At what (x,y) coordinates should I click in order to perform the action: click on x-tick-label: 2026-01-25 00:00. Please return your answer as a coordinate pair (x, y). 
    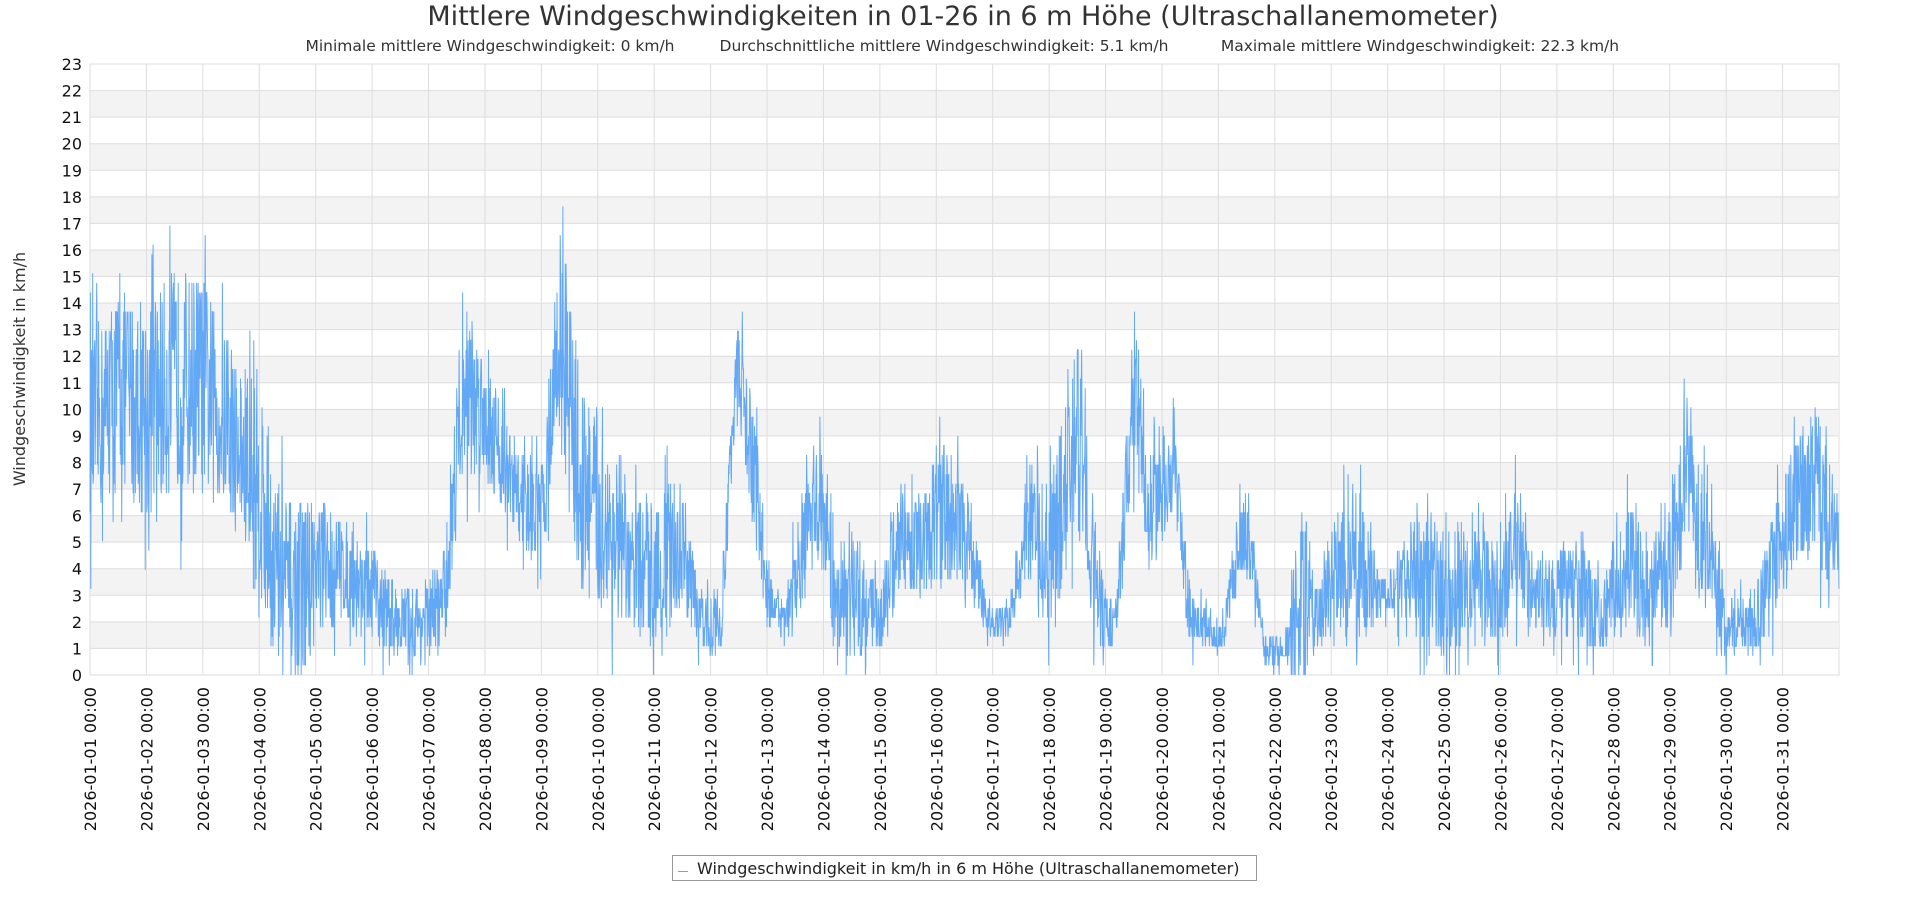
    Looking at the image, I should click on (1444, 759).